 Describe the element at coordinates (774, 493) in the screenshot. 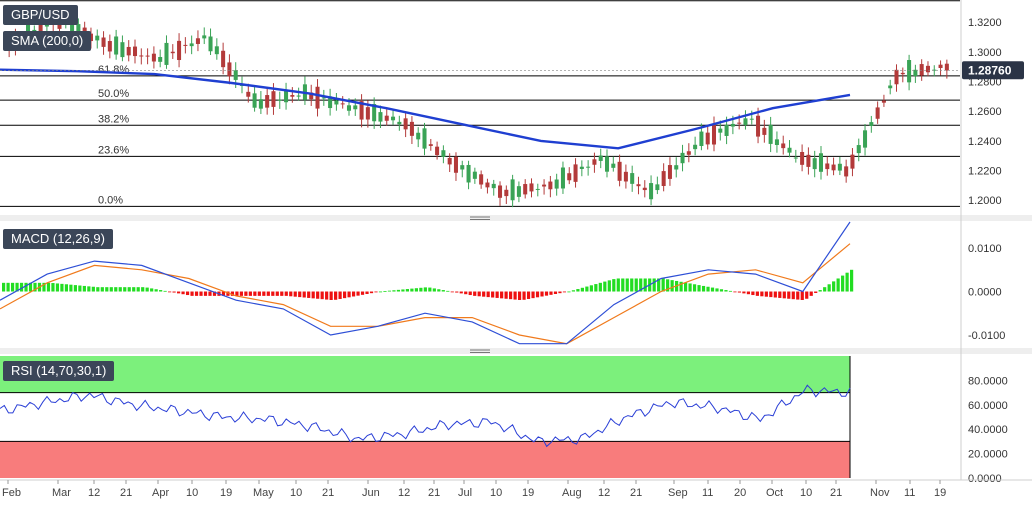

I see `x-tick-label: Oct` at that location.